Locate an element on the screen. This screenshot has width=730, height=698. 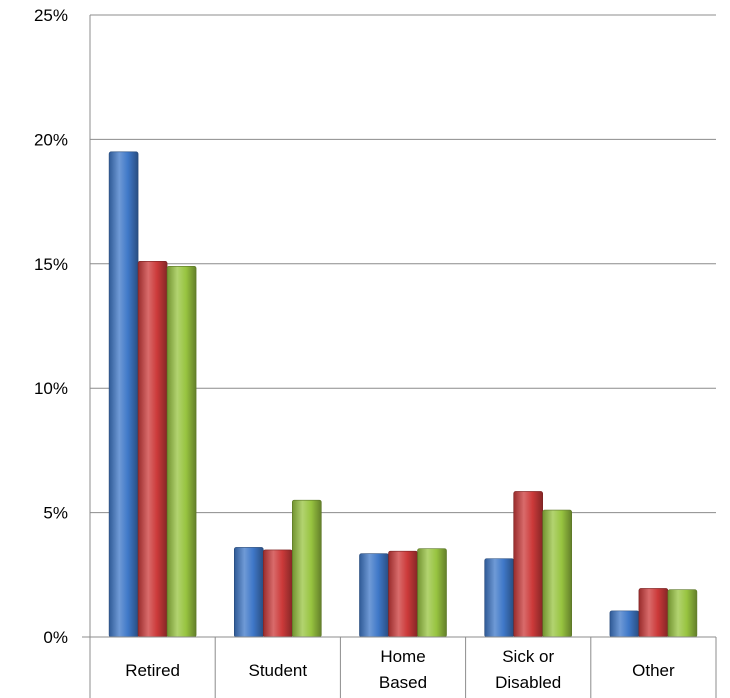
category-label: Student is located at coordinates (277, 670).